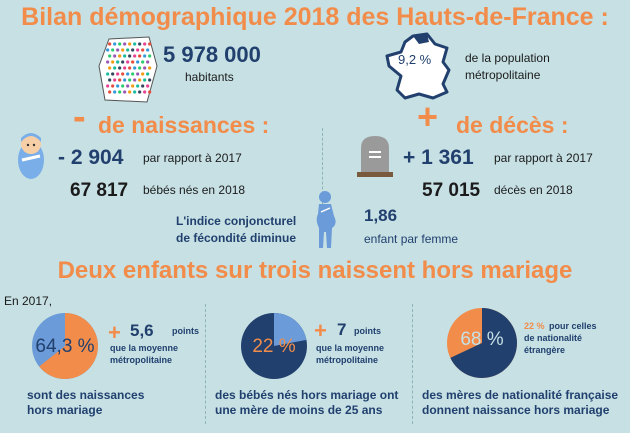  Describe the element at coordinates (512, 125) in the screenshot. I see `deaths-heading: de décès :` at that location.